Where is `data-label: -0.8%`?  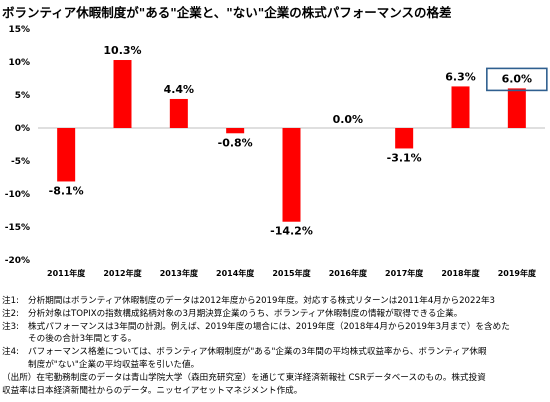
data-label: -0.8% is located at coordinates (235, 142).